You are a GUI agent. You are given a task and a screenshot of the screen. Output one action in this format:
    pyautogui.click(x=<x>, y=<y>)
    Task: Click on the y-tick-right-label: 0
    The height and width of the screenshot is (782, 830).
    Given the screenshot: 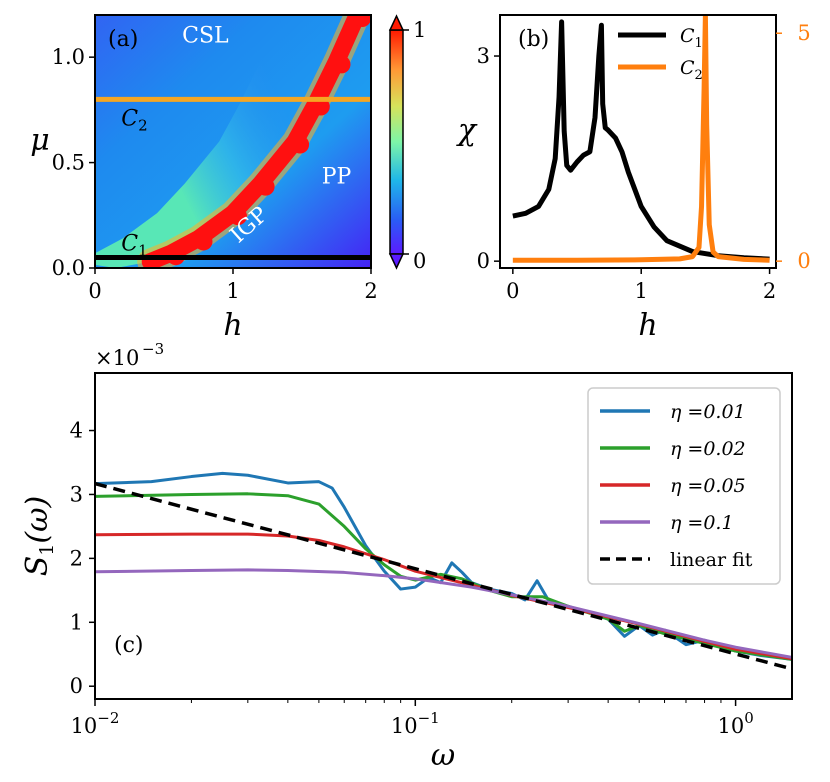 What is the action you would take?
    pyautogui.click(x=803, y=261)
    